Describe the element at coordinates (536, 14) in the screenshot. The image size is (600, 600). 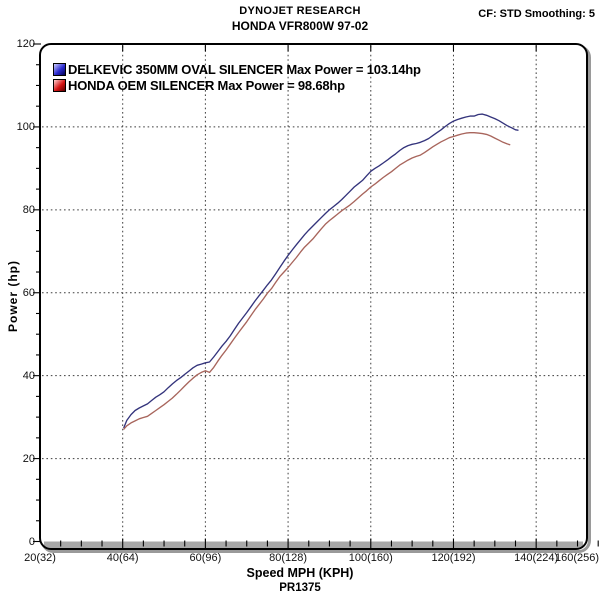
I see `correction-smoothing-label: CF: STD Smoothing: 5` at that location.